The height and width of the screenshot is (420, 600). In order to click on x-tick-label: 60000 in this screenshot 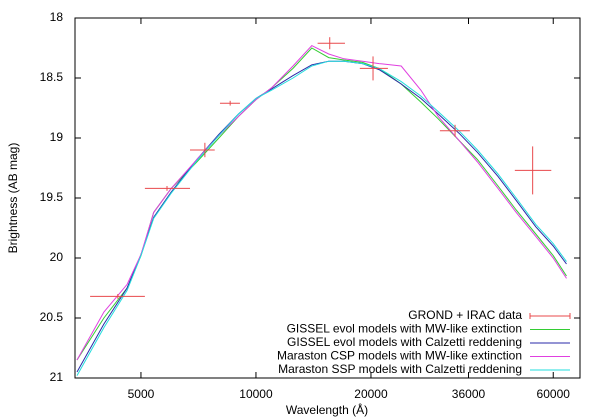, I will do `click(554, 394)`.